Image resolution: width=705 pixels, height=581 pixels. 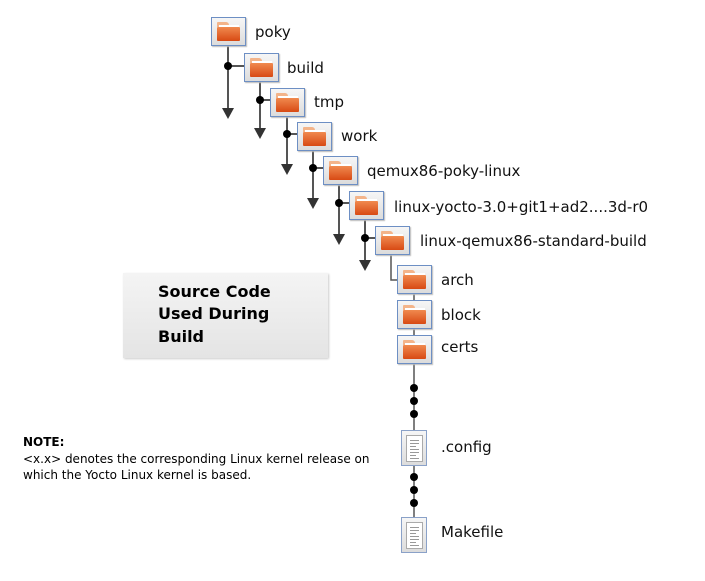 I want to click on source-box-line: Used During, so click(x=214, y=313).